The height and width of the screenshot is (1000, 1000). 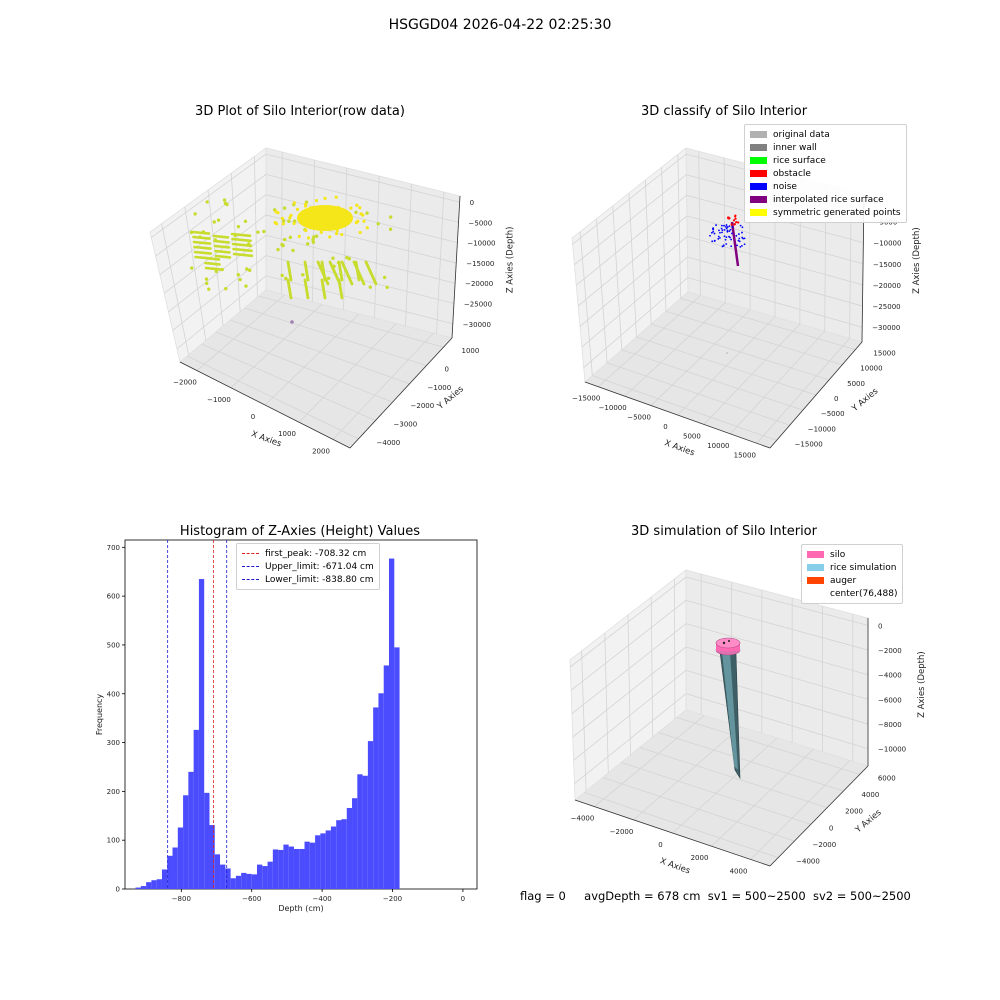 What do you see at coordinates (642, 896) in the screenshot?
I see `status-avg-depth: avgDepth = 678 cm` at bounding box center [642, 896].